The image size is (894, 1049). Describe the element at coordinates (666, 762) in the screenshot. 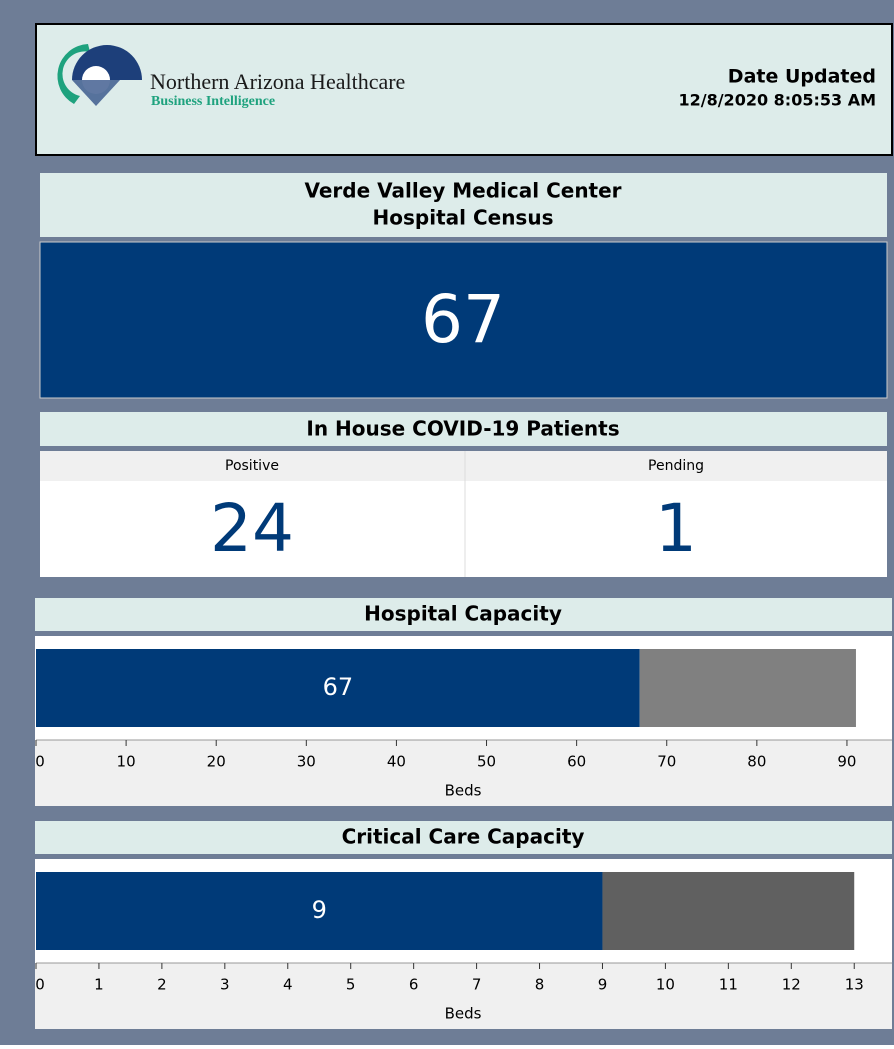

I see `x-tick-label: 70` at that location.